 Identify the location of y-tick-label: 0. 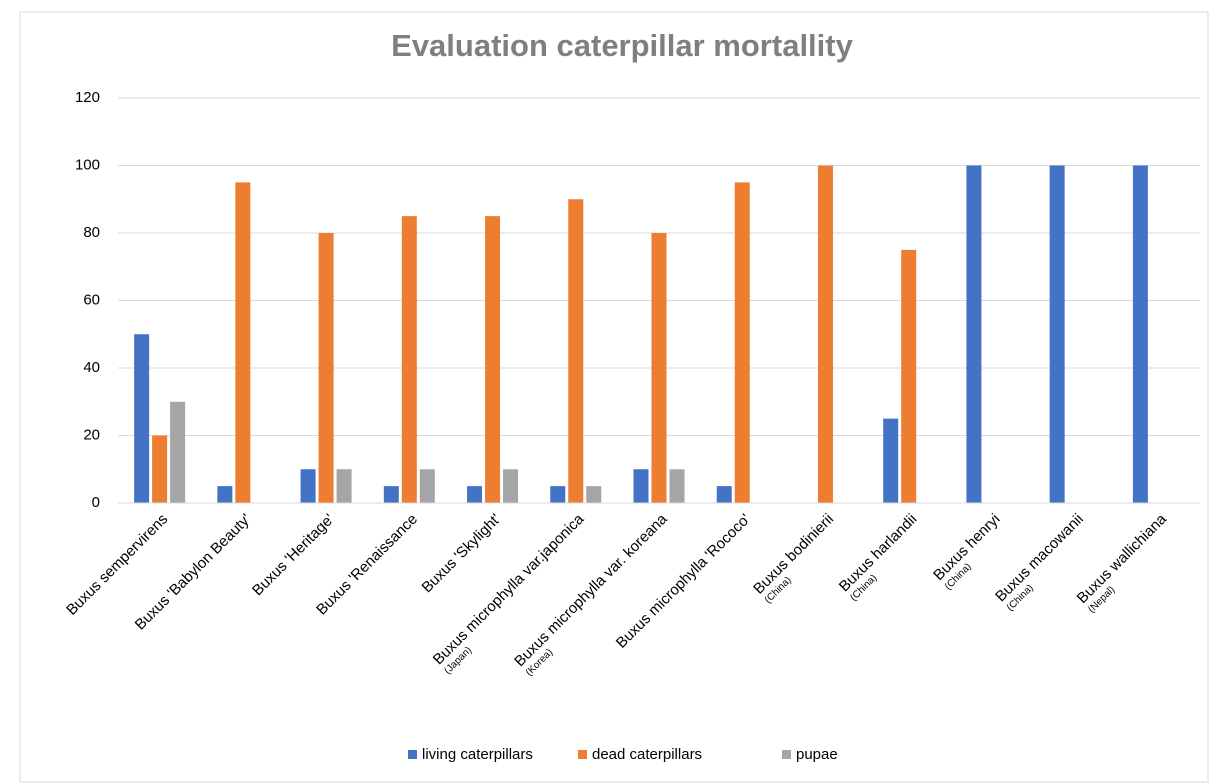
(96, 502).